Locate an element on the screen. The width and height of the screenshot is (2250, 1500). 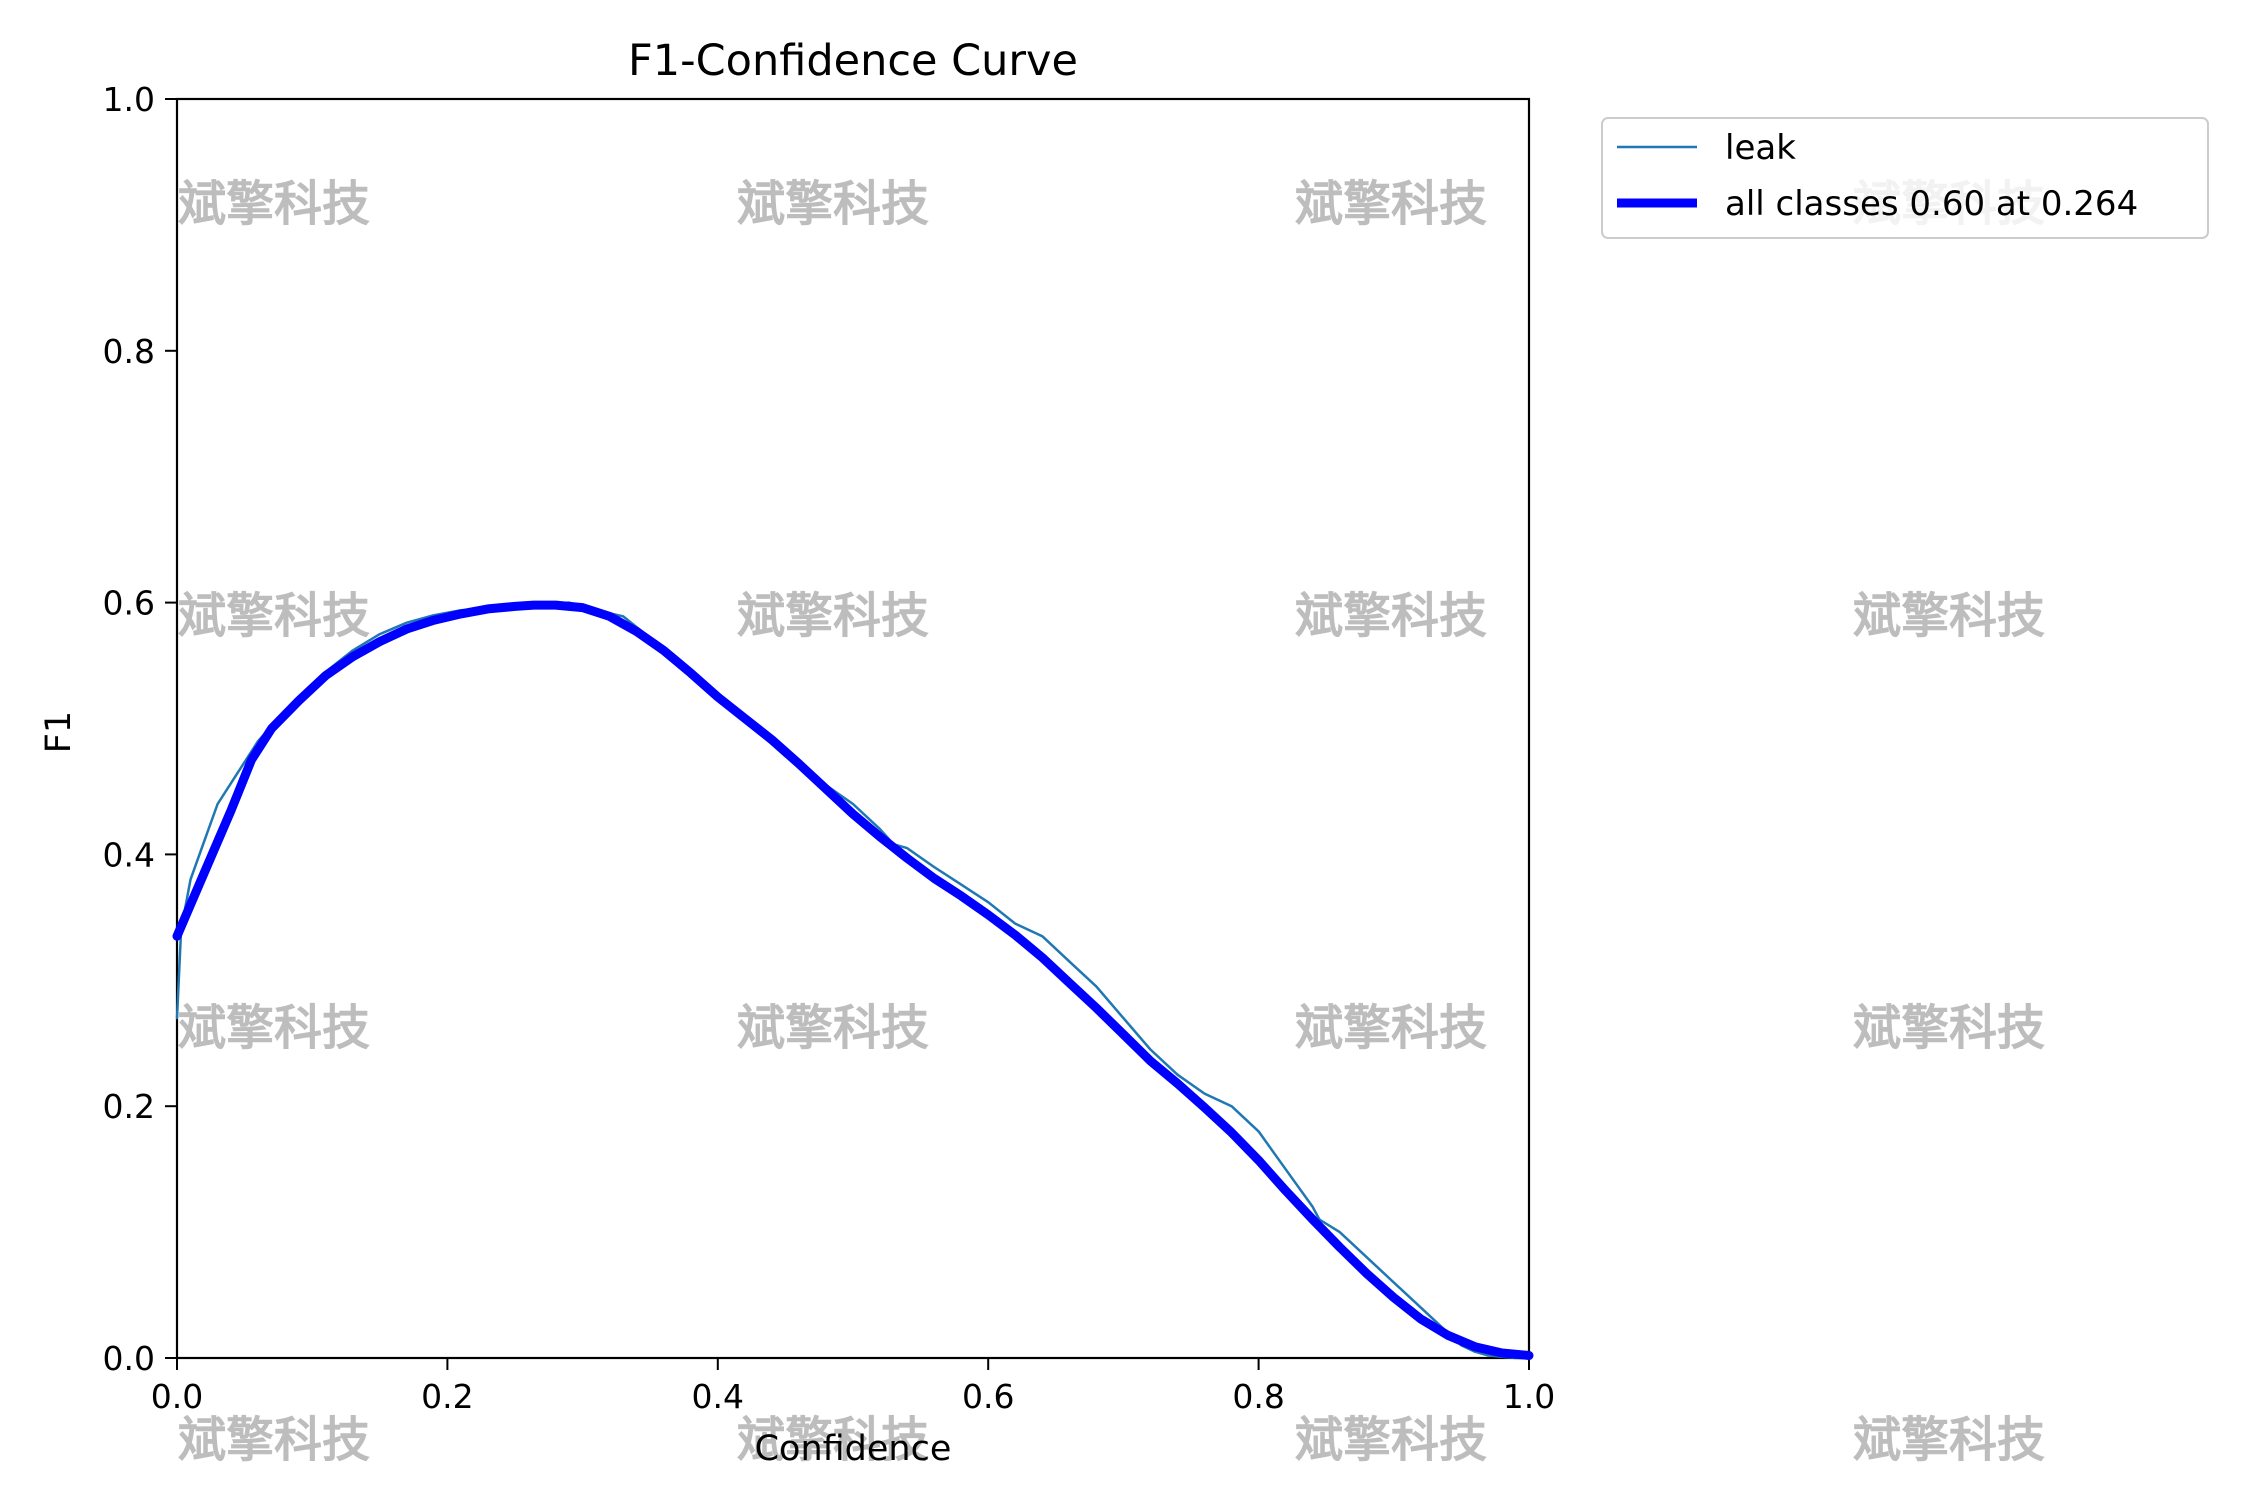
x-tick-label: 0.8 is located at coordinates (1258, 1396).